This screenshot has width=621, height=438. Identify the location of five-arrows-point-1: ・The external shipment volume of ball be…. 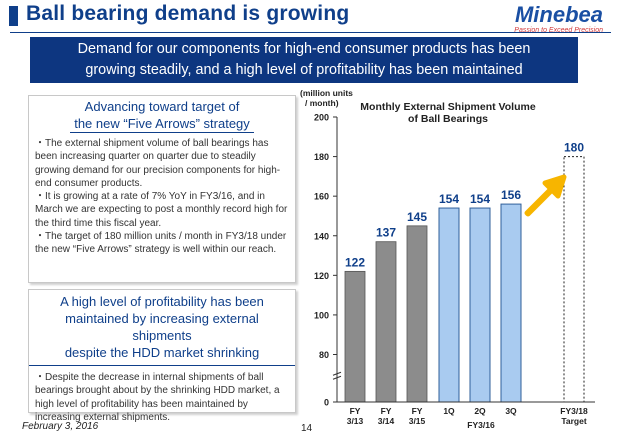
(158, 163).